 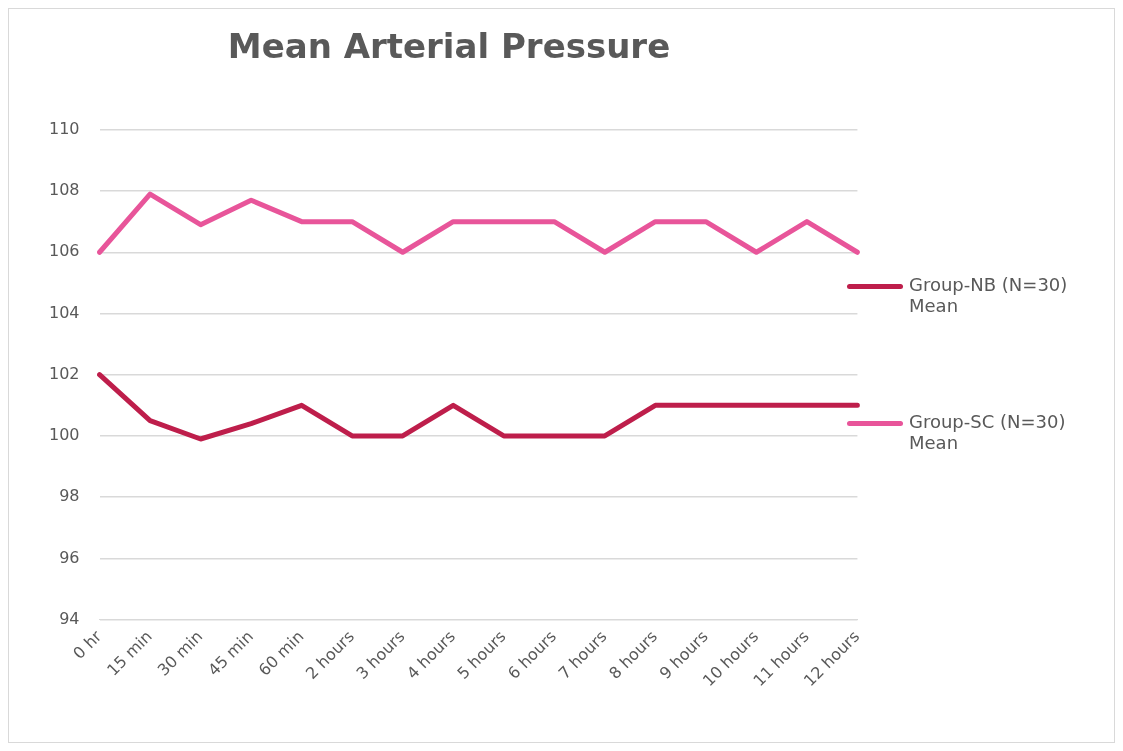 I want to click on x-tick-label: 45 min, so click(x=230, y=653).